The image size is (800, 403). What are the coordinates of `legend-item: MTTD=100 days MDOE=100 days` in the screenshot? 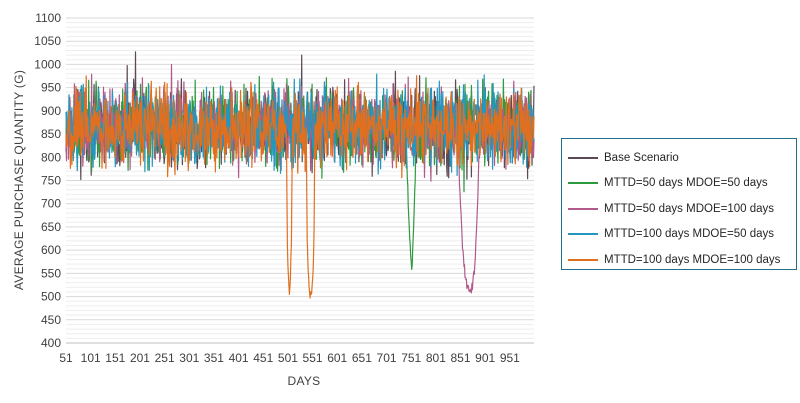 It's located at (679, 260).